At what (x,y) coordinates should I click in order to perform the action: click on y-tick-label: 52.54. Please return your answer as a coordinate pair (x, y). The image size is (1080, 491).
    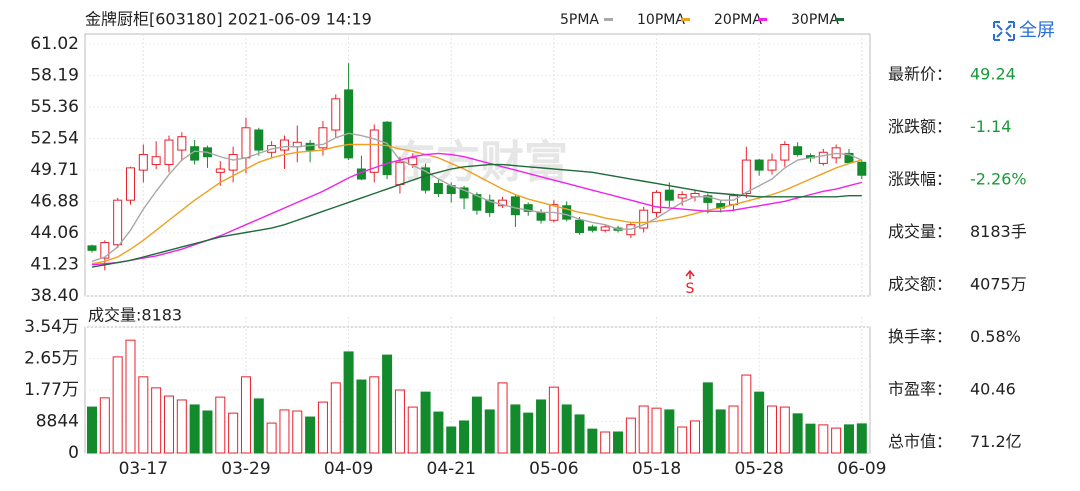
    Looking at the image, I should click on (54, 138).